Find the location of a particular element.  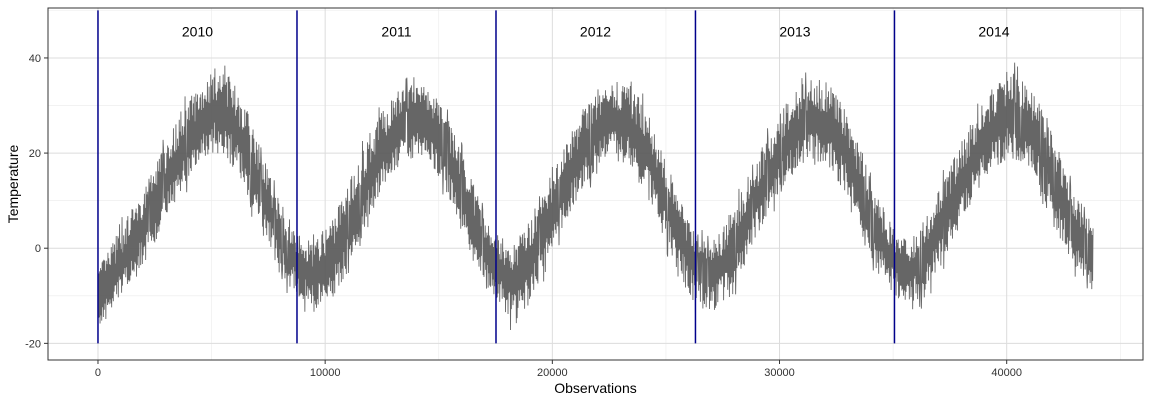

x-tick-label: 0 is located at coordinates (98, 373).